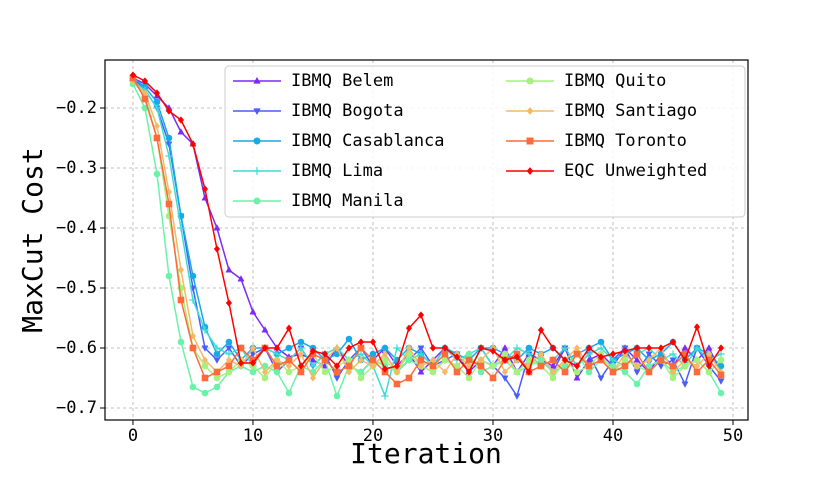  What do you see at coordinates (76, 408) in the screenshot?
I see `y-tick-label: −0.7` at bounding box center [76, 408].